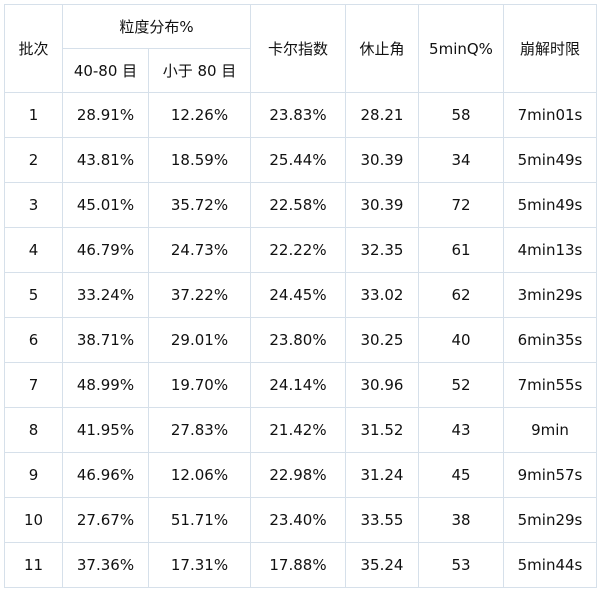 The image size is (601, 589). I want to click on table-cell: 8, so click(33, 430).